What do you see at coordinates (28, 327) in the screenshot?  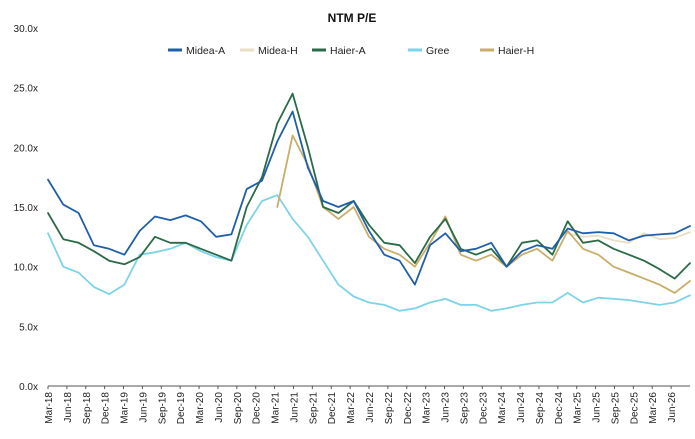 I see `y-tick-label: 5.0x` at bounding box center [28, 327].